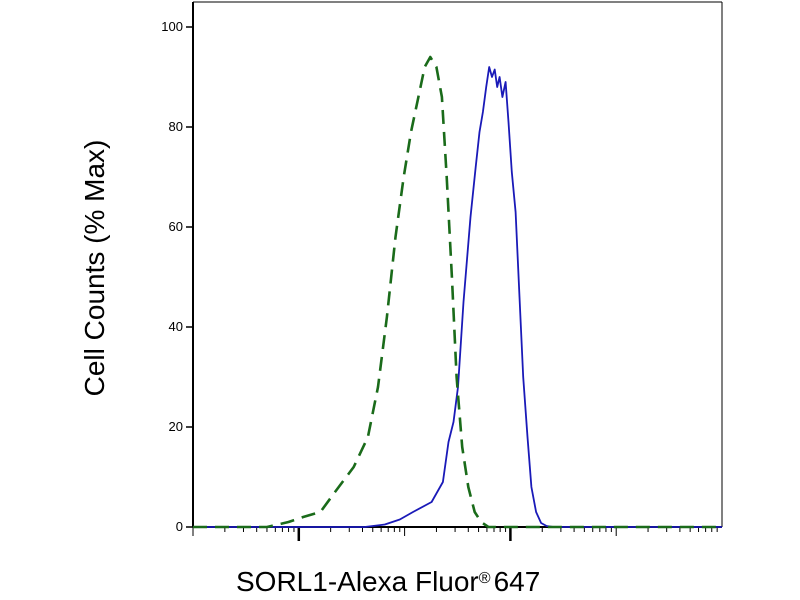 The height and width of the screenshot is (600, 800). I want to click on y-axis: 0 20 40 60 80 100, so click(177, 276).